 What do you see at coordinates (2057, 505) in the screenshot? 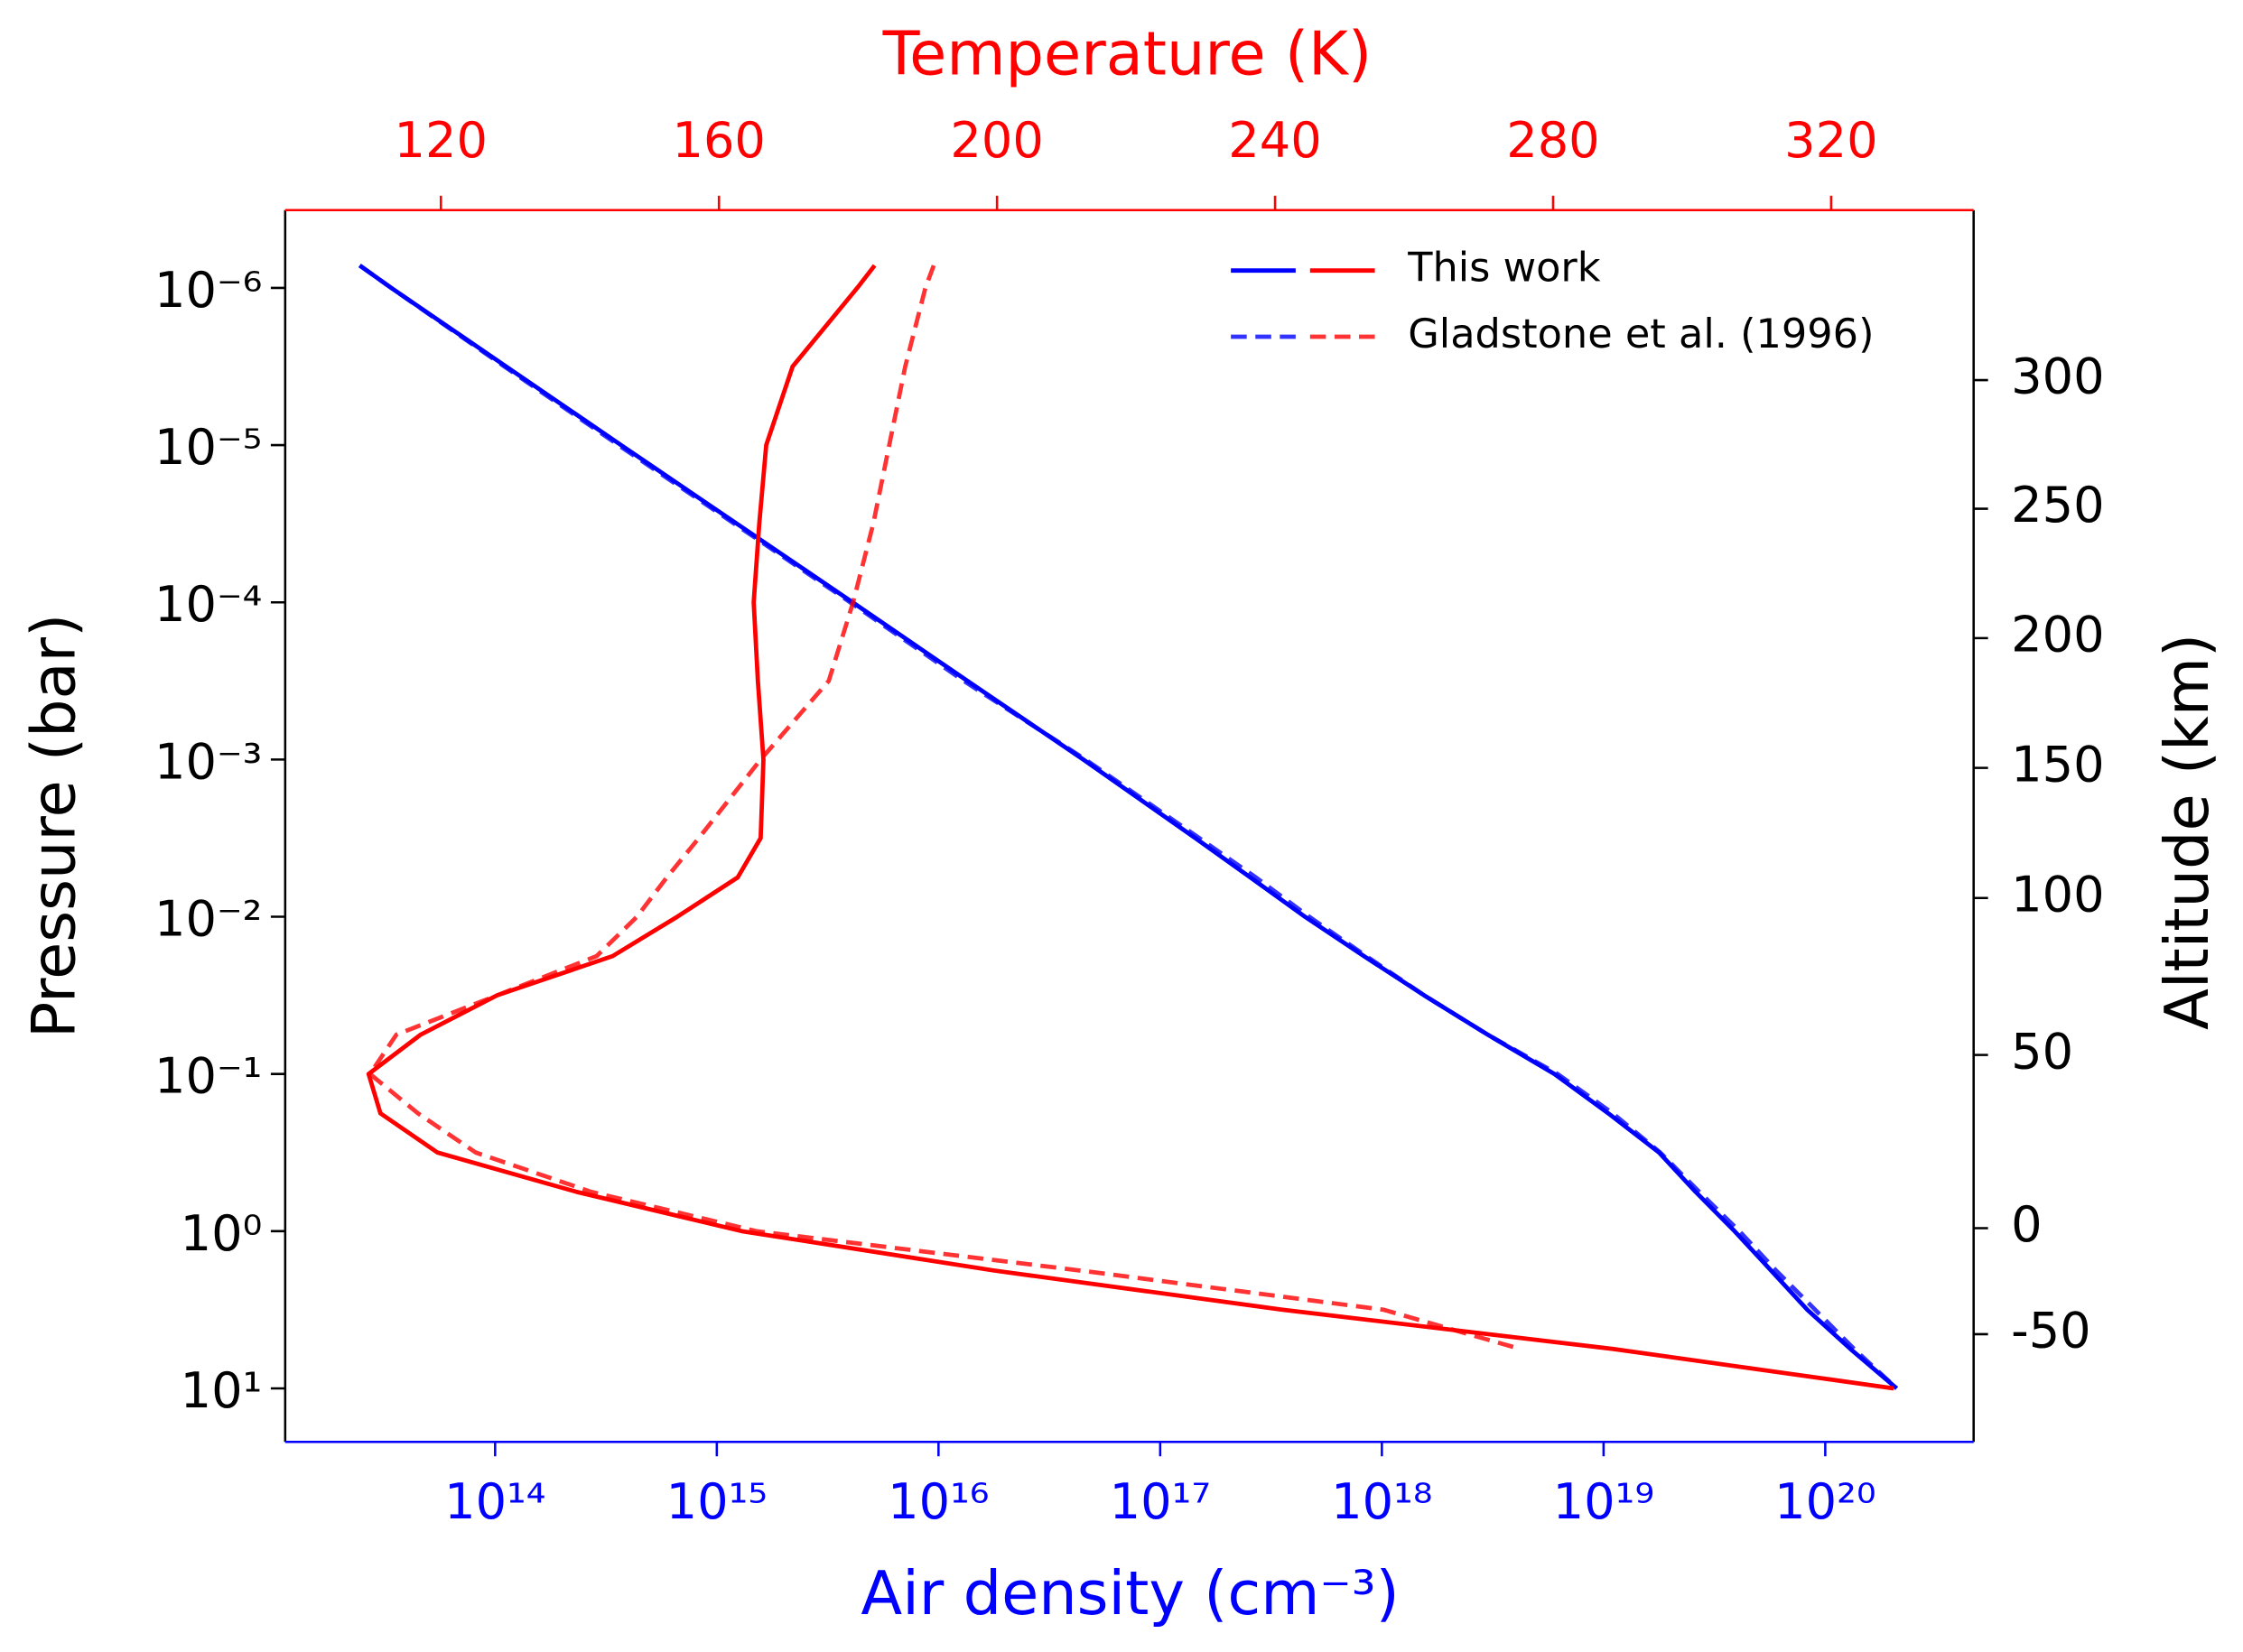
I see `y2-tick-label: 250` at bounding box center [2057, 505].